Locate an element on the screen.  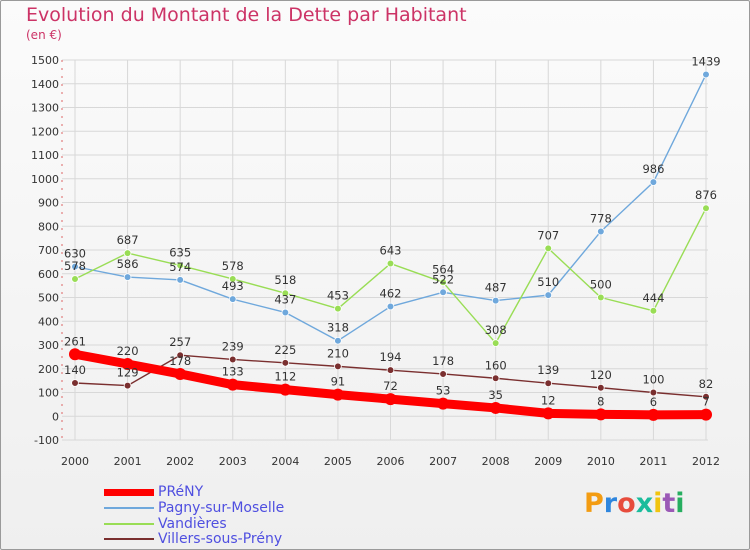
data-label-pagny-sur-moselle: 522 is located at coordinates (443, 279).